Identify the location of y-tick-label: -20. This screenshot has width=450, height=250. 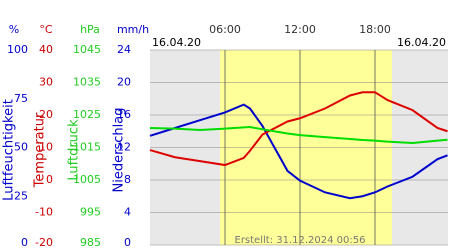
(44, 242).